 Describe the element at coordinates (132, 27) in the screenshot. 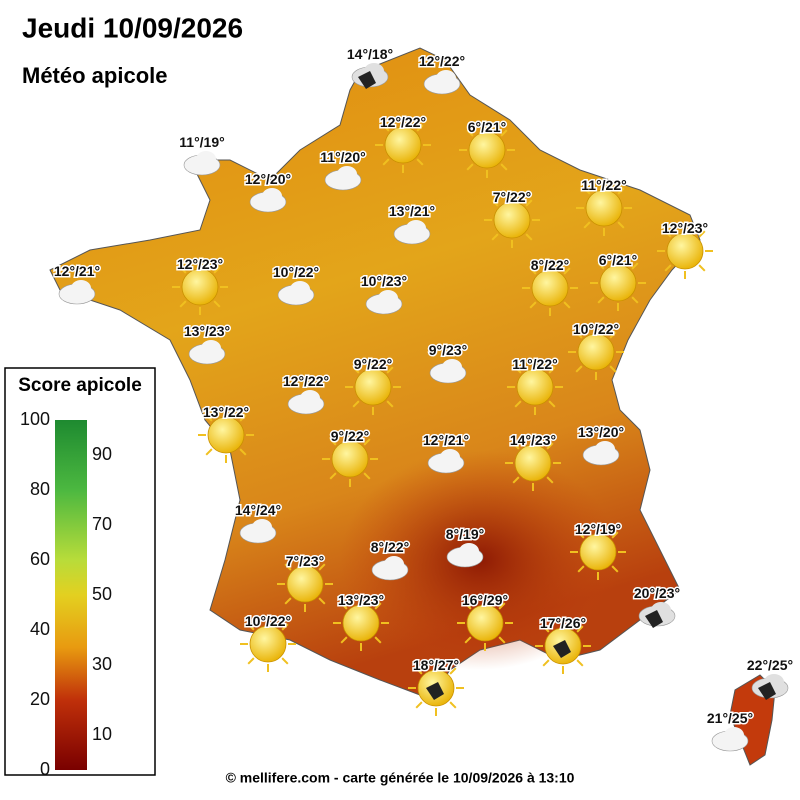

I see `map-title: Jeudi 10/09/2026` at that location.